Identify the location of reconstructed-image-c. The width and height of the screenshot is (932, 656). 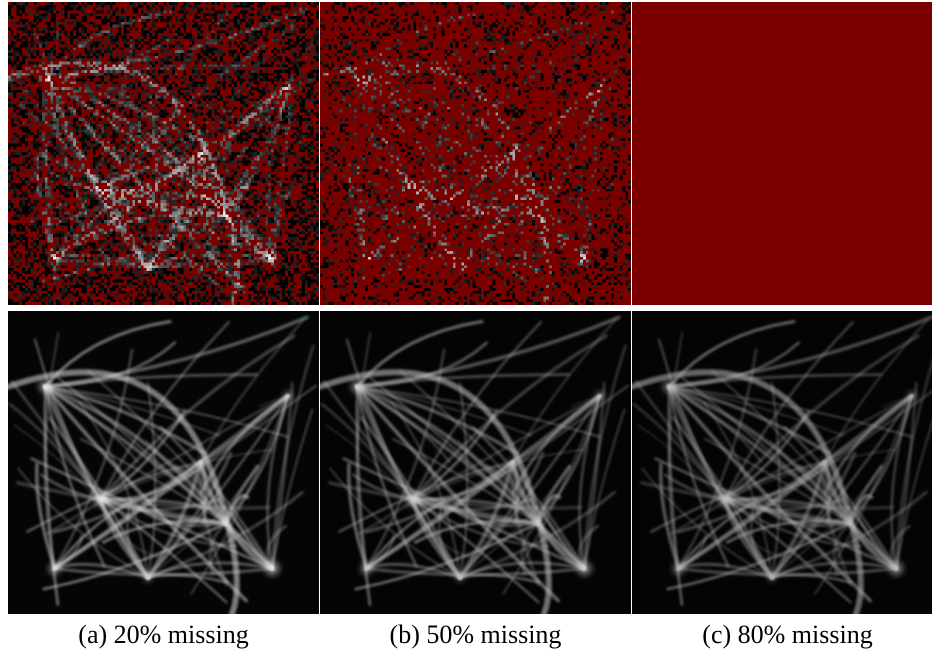
(782, 462).